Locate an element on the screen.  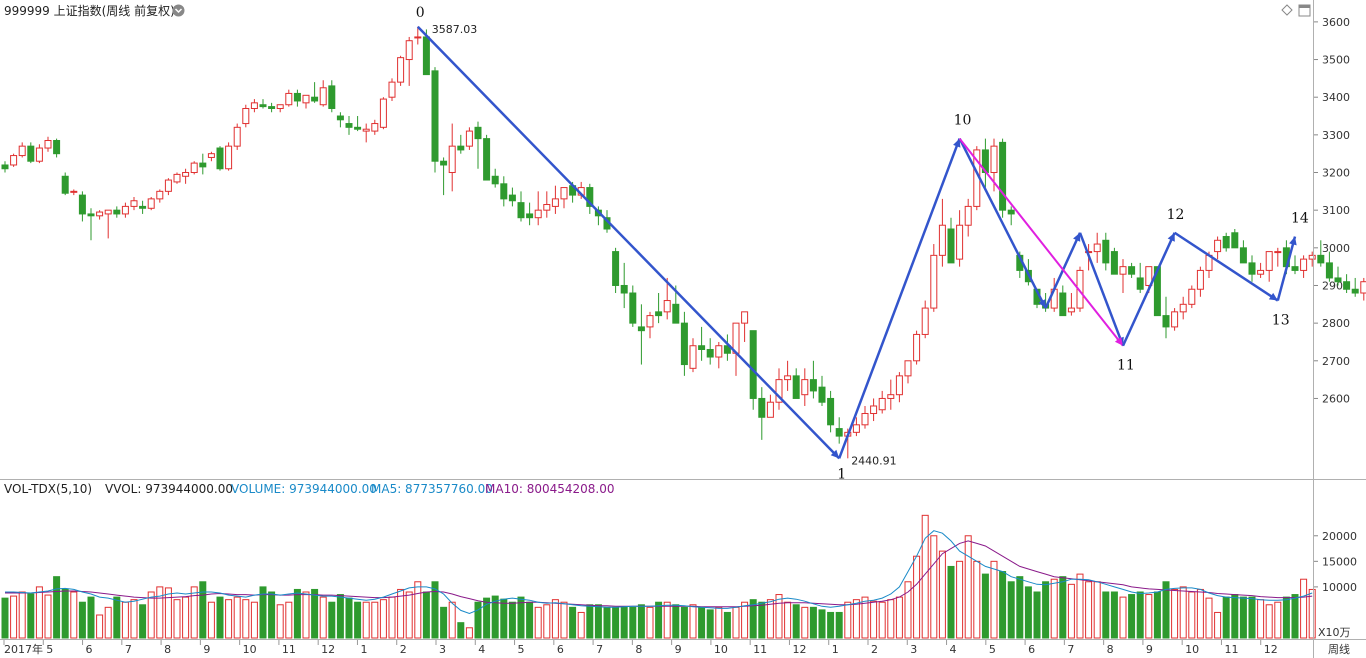
wave-line-10-a is located at coordinates (1002, 223).